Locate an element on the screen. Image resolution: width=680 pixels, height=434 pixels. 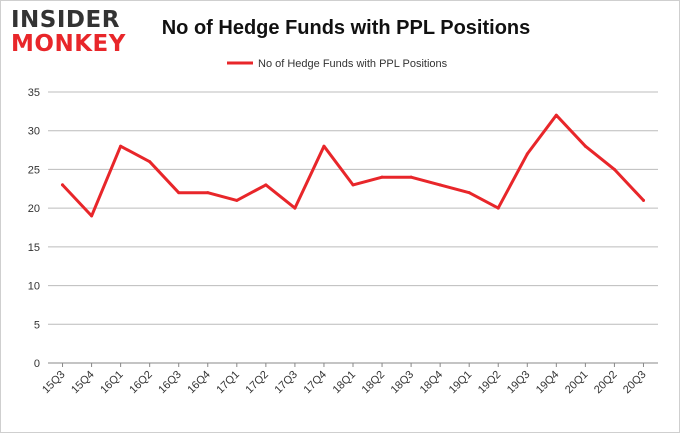
logo-line-monkey: MONKEY is located at coordinates (68, 44).